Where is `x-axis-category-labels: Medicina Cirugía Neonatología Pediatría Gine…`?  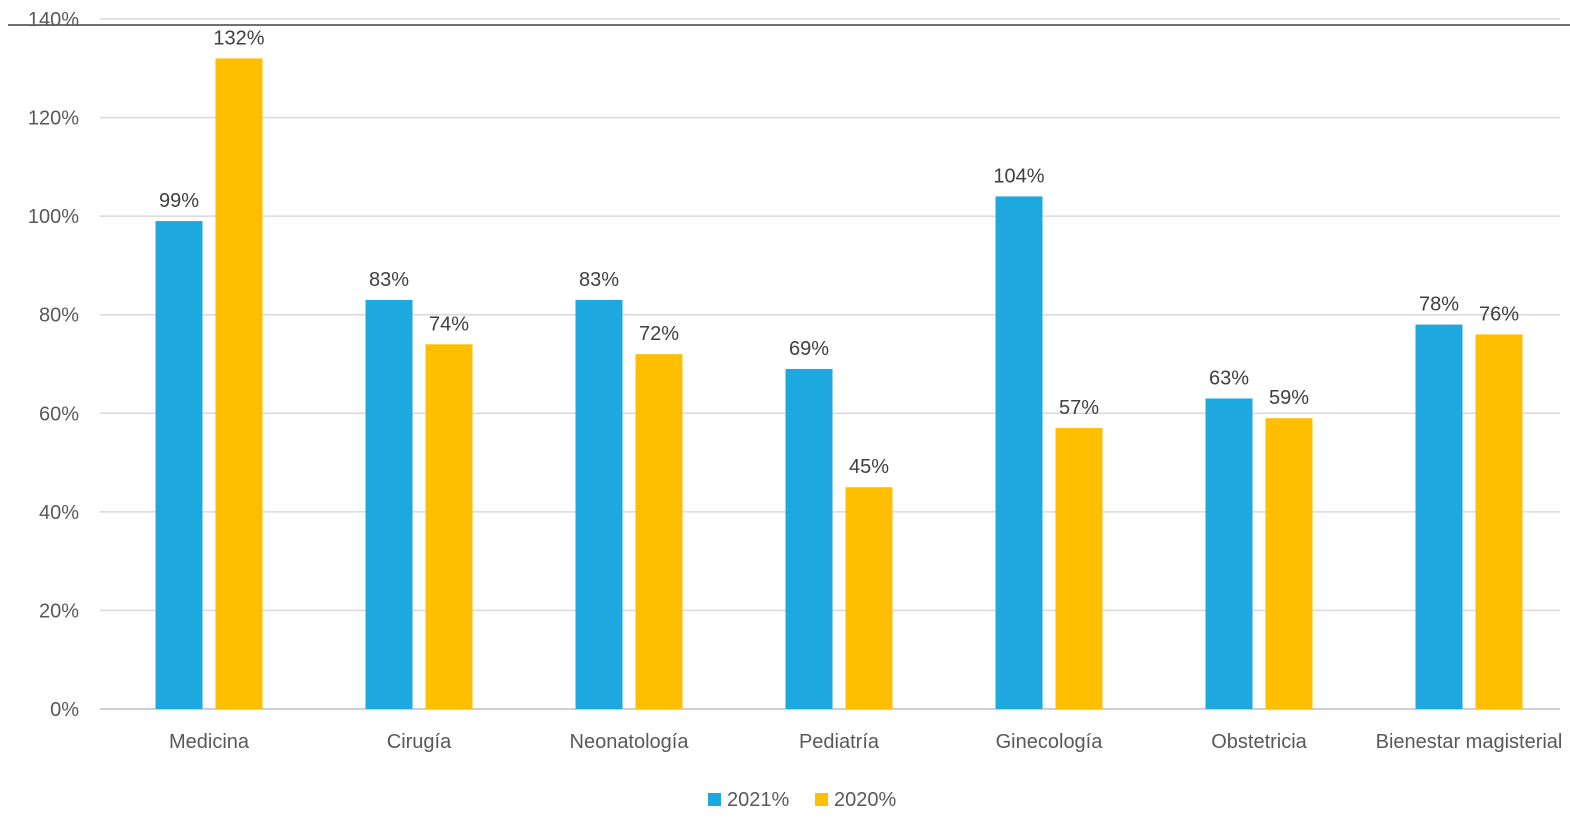
x-axis-category-labels: Medicina Cirugía Neonatología Pediatría Gine… is located at coordinates (865, 742).